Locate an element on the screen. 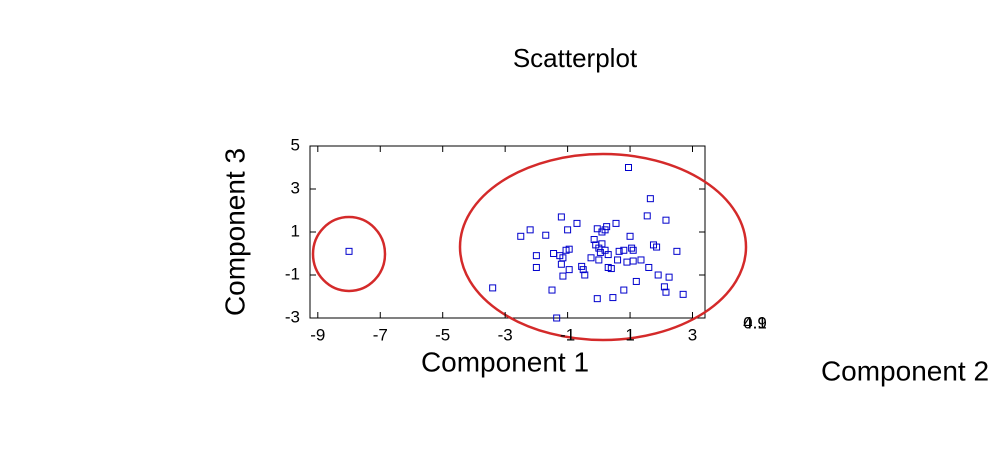 The image size is (1007, 465). x-tick-label: -9 is located at coordinates (317, 334).